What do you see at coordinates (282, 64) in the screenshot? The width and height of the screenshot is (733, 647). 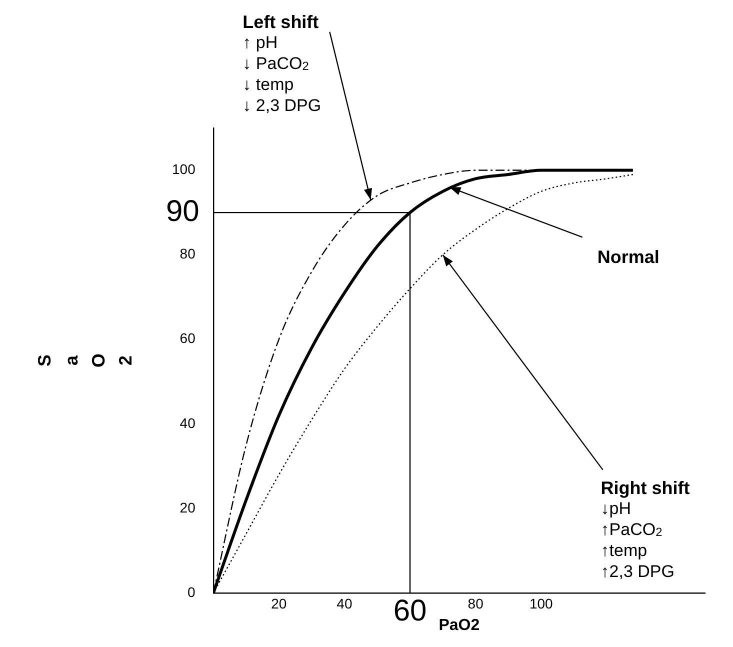 I see `annotation: Left shift ↑ pH ↓ PaCO2 ↓ temp ↓ 2,3 DPG` at bounding box center [282, 64].